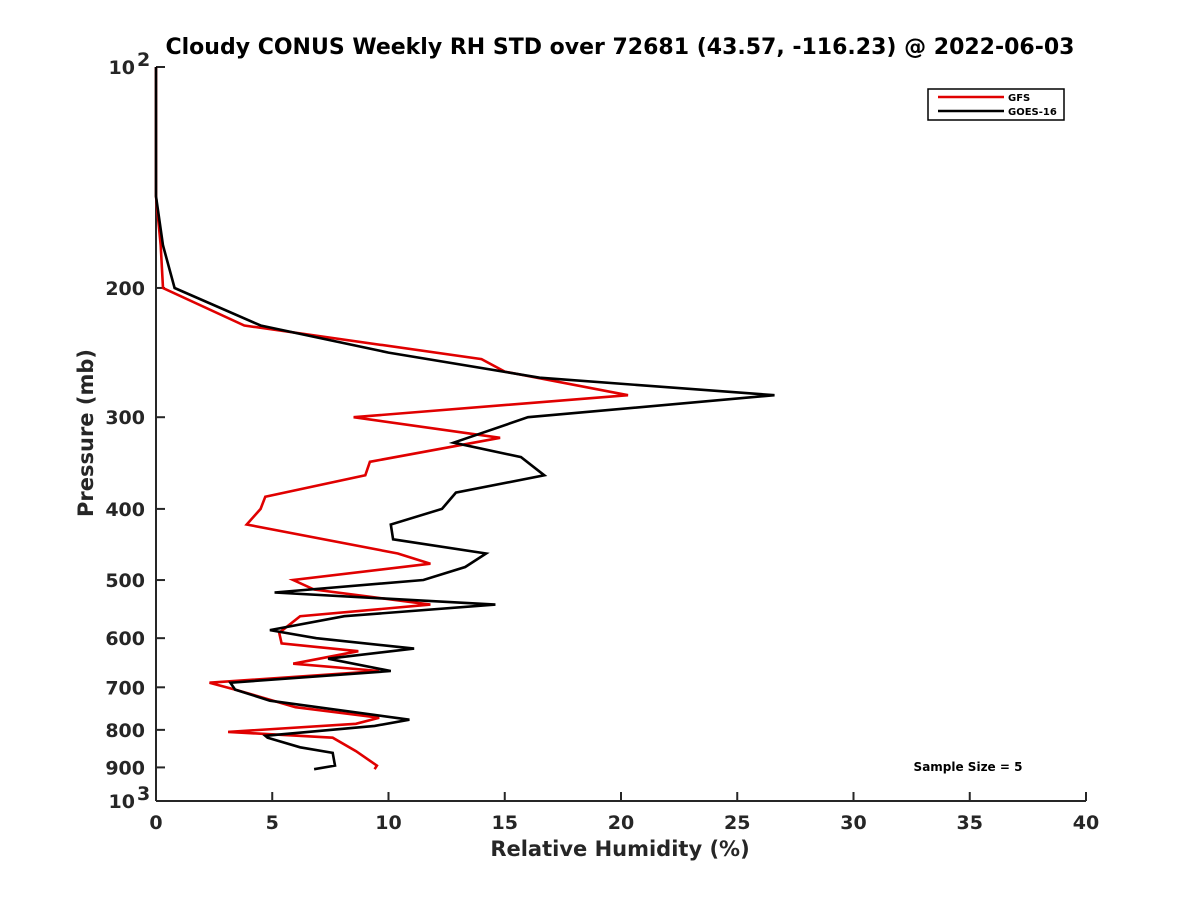 This screenshot has width=1200, height=900. I want to click on legend: GFS GOES-16, so click(996, 104).